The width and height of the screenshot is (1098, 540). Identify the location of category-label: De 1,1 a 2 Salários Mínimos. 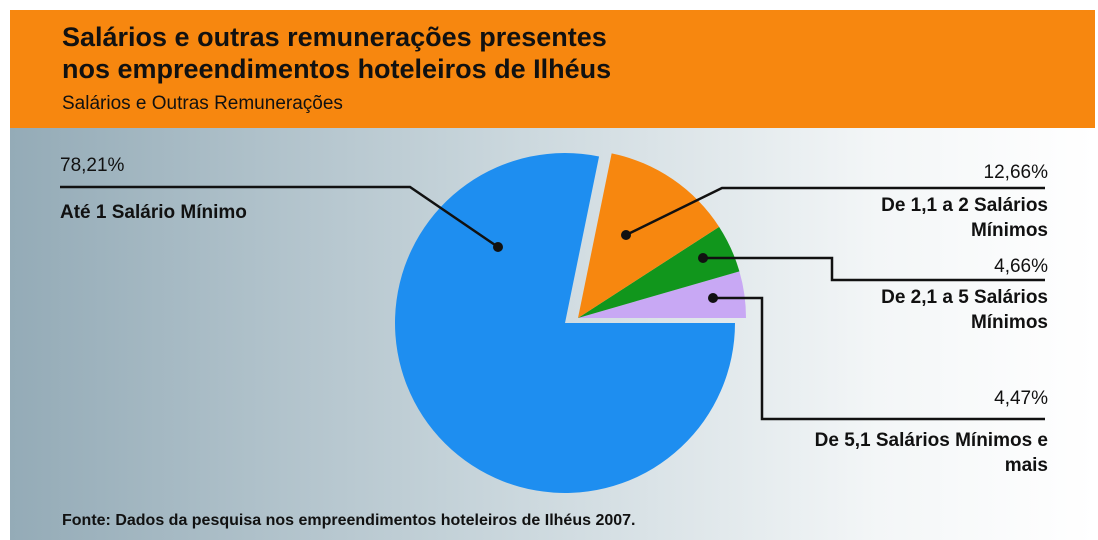
(964, 218).